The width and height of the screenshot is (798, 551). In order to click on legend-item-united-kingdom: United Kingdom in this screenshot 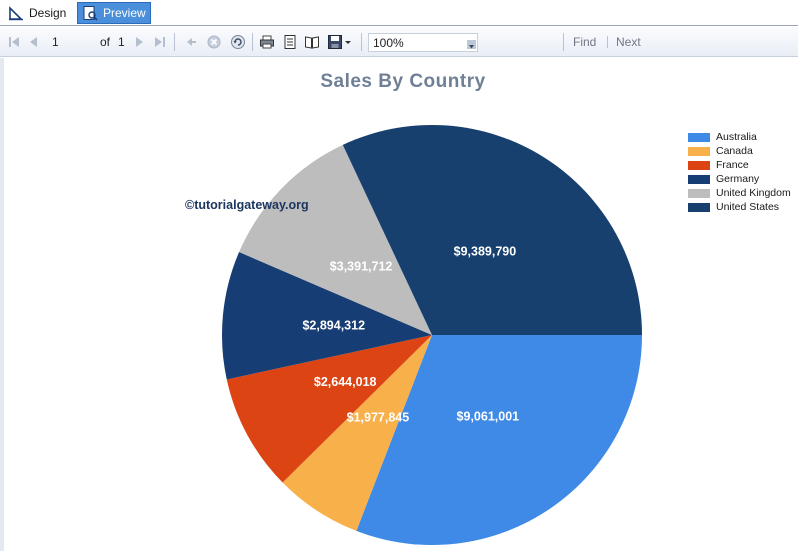, I will do `click(743, 193)`.